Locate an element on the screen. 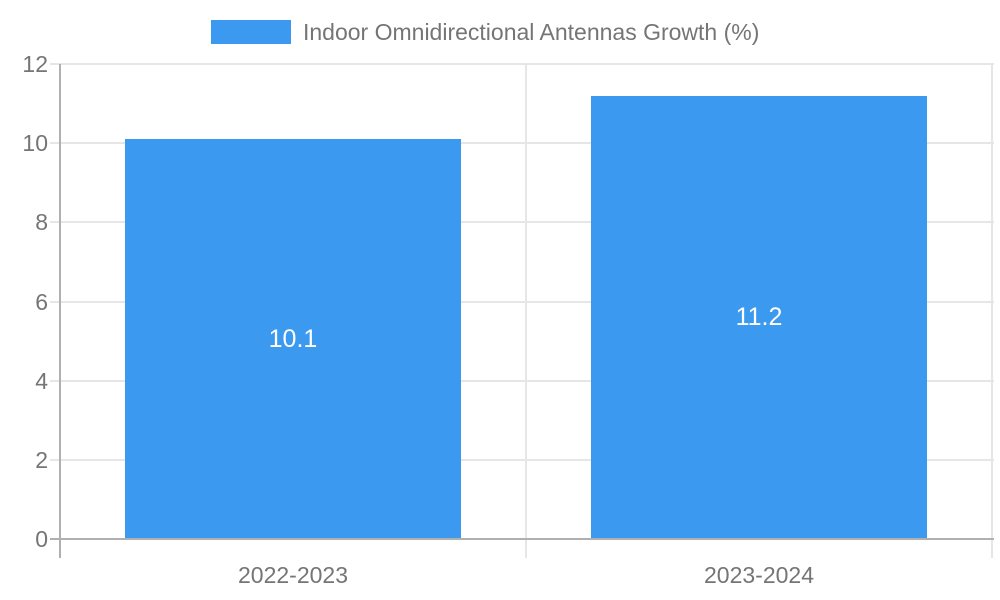 This screenshot has width=1000, height=600. y-axis-tick-label: 2 is located at coordinates (41, 459).